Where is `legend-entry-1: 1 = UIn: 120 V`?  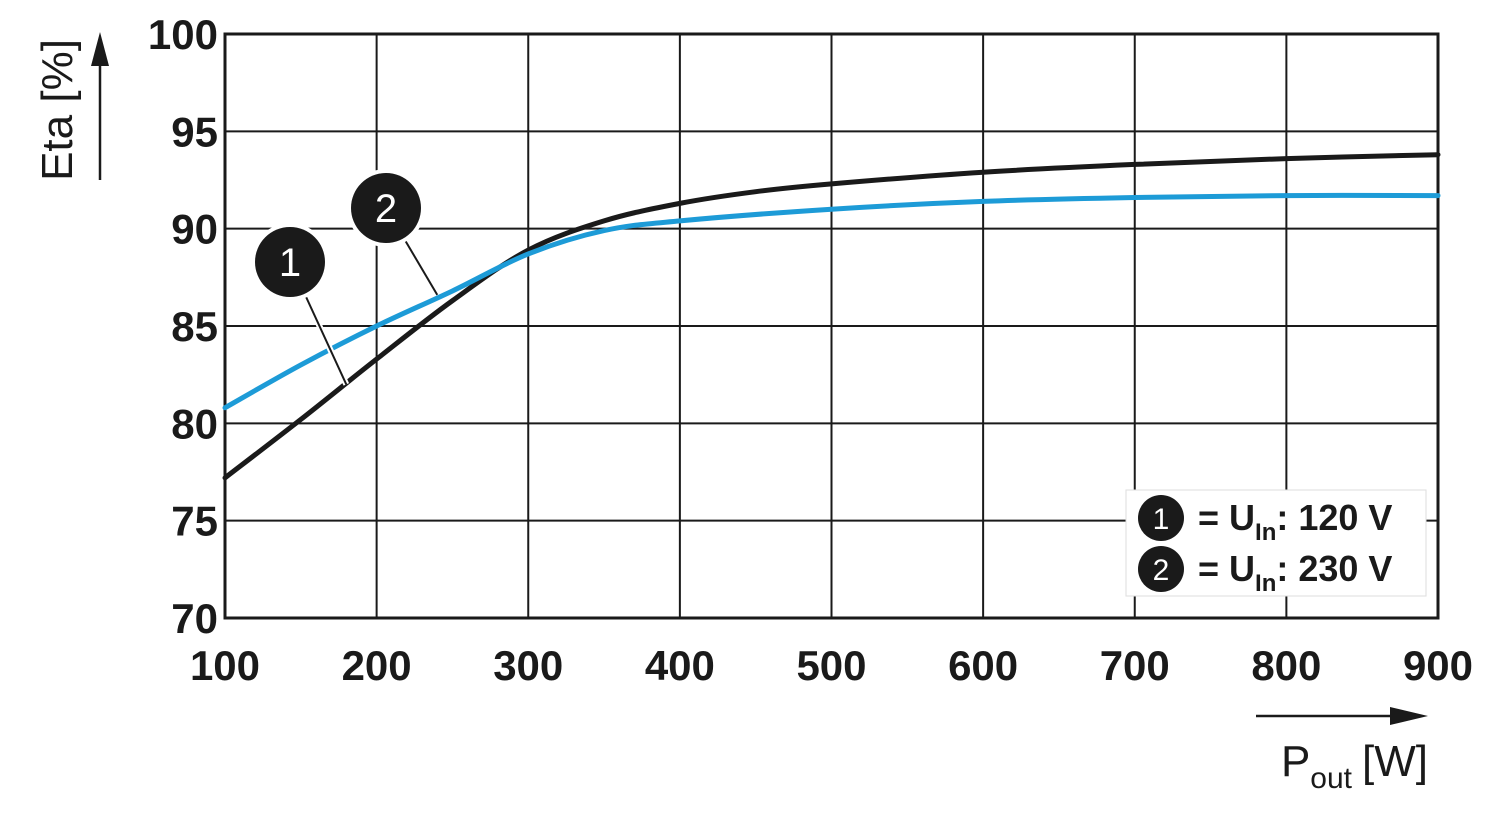
legend-entry-1: 1 = UIn: 120 V is located at coordinates (1265, 520).